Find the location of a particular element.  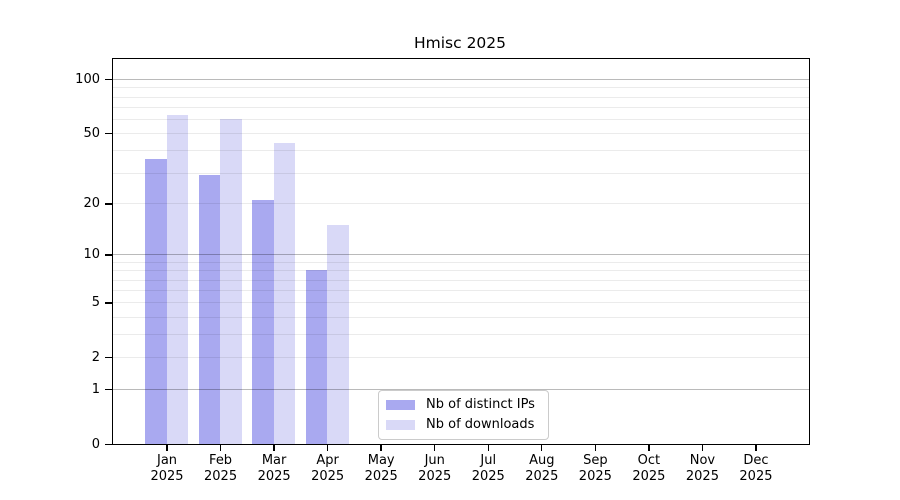

y-tick-label: 100 is located at coordinates (87, 79).